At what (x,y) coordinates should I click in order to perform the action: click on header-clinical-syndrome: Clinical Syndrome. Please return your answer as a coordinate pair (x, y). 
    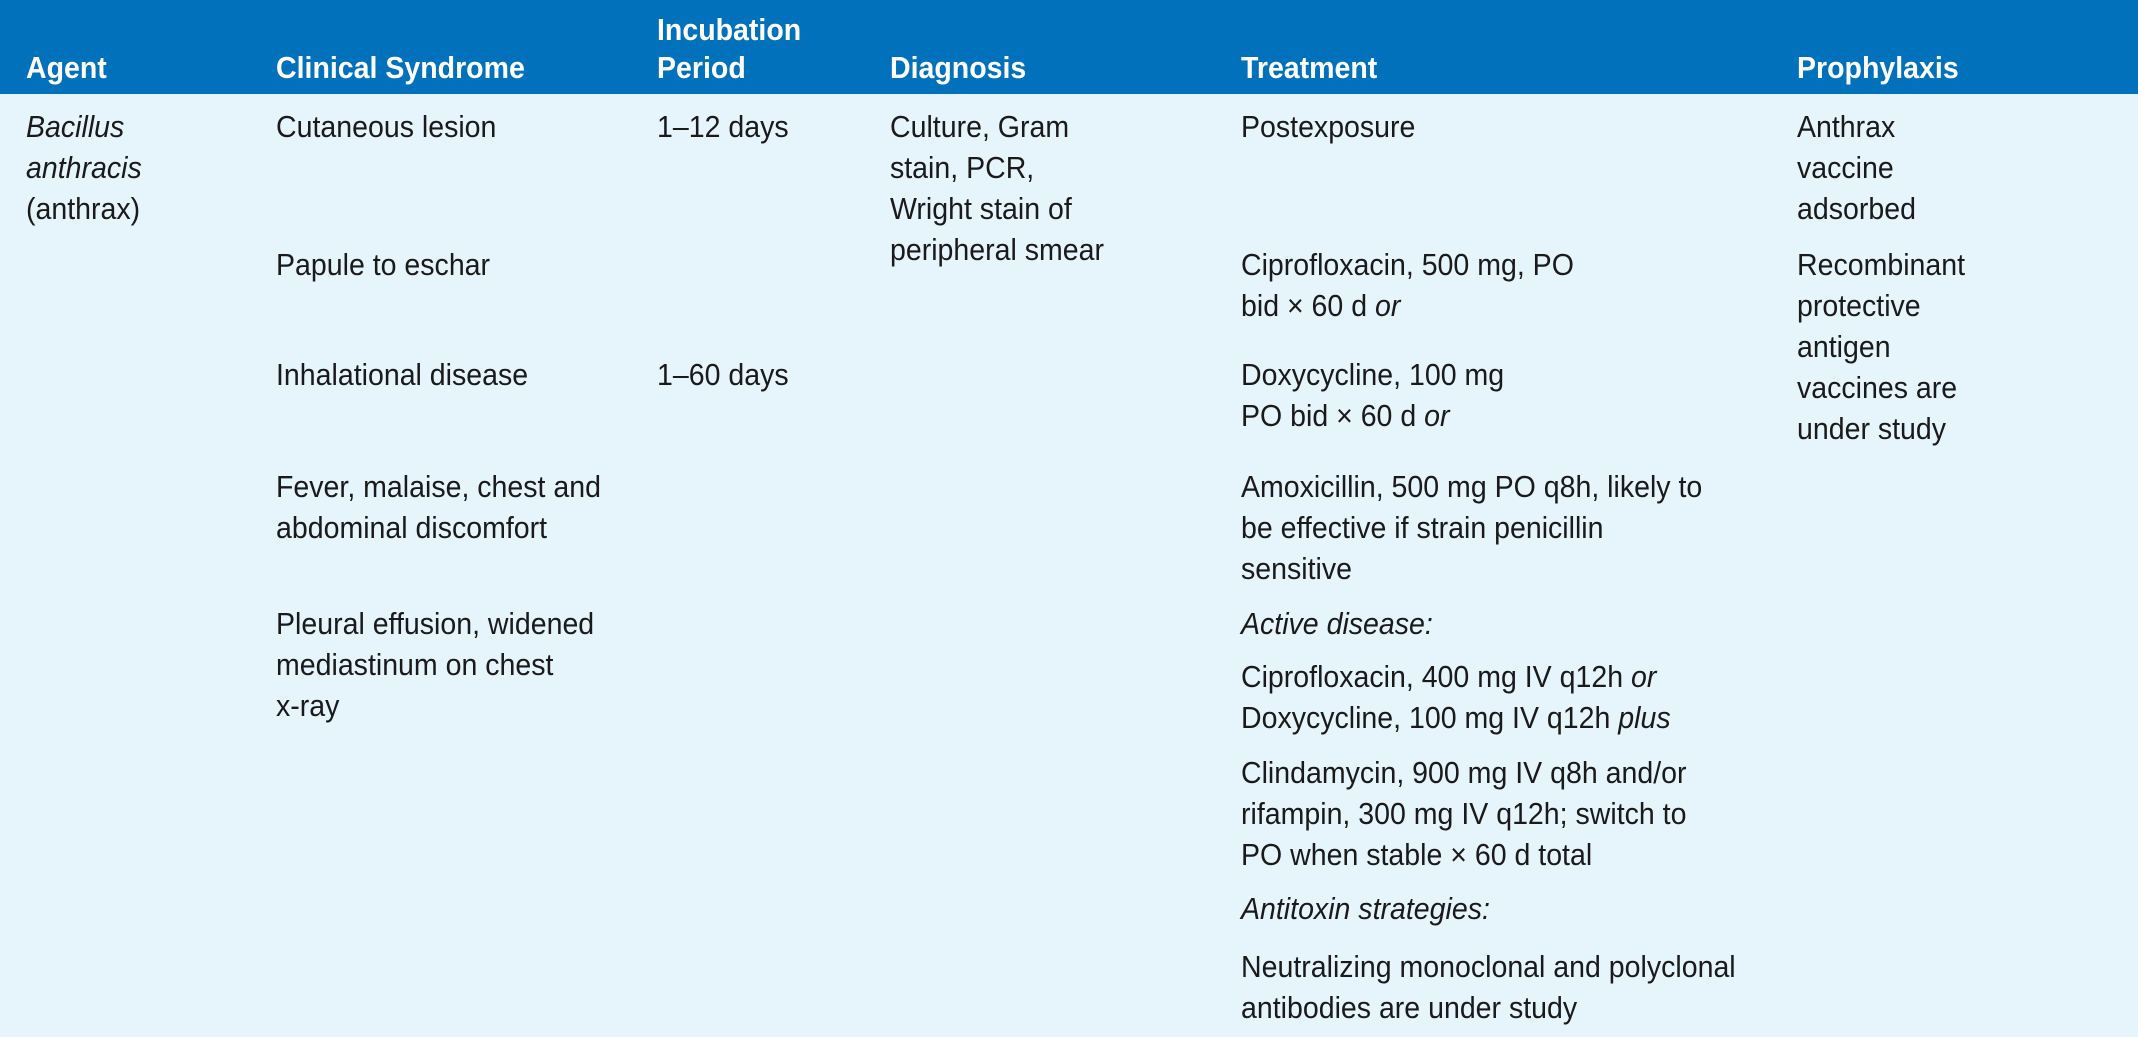
    Looking at the image, I should click on (400, 67).